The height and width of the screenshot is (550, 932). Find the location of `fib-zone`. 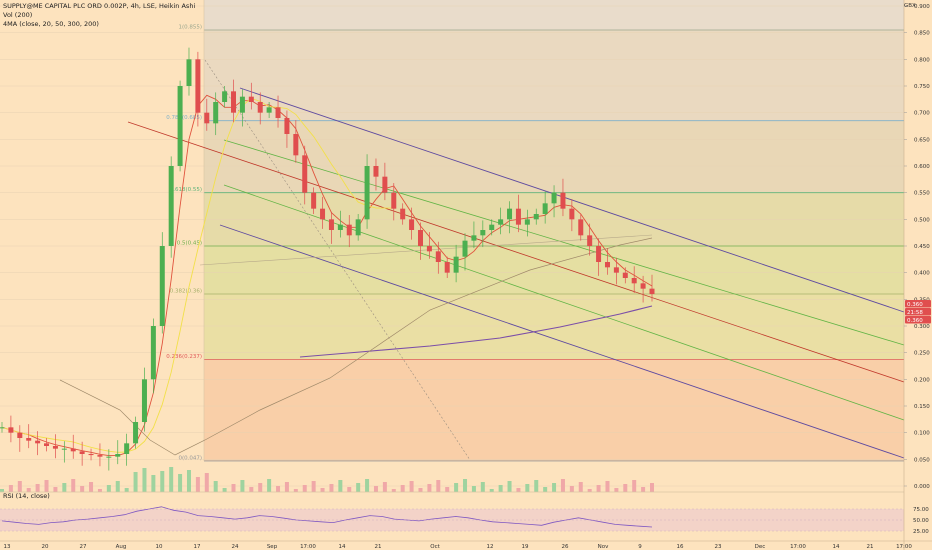

fib-zone is located at coordinates (554, 270).